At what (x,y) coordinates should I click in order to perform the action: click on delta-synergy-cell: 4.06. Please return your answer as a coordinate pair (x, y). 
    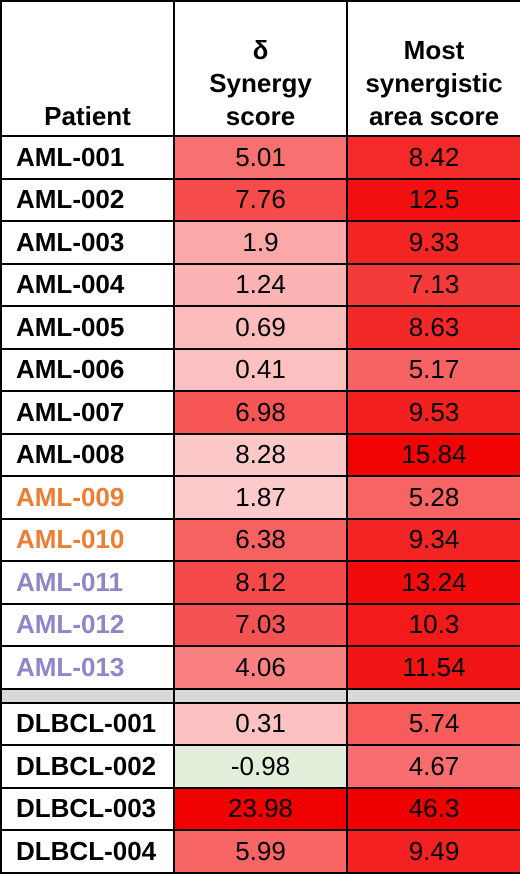
    Looking at the image, I should click on (260, 667).